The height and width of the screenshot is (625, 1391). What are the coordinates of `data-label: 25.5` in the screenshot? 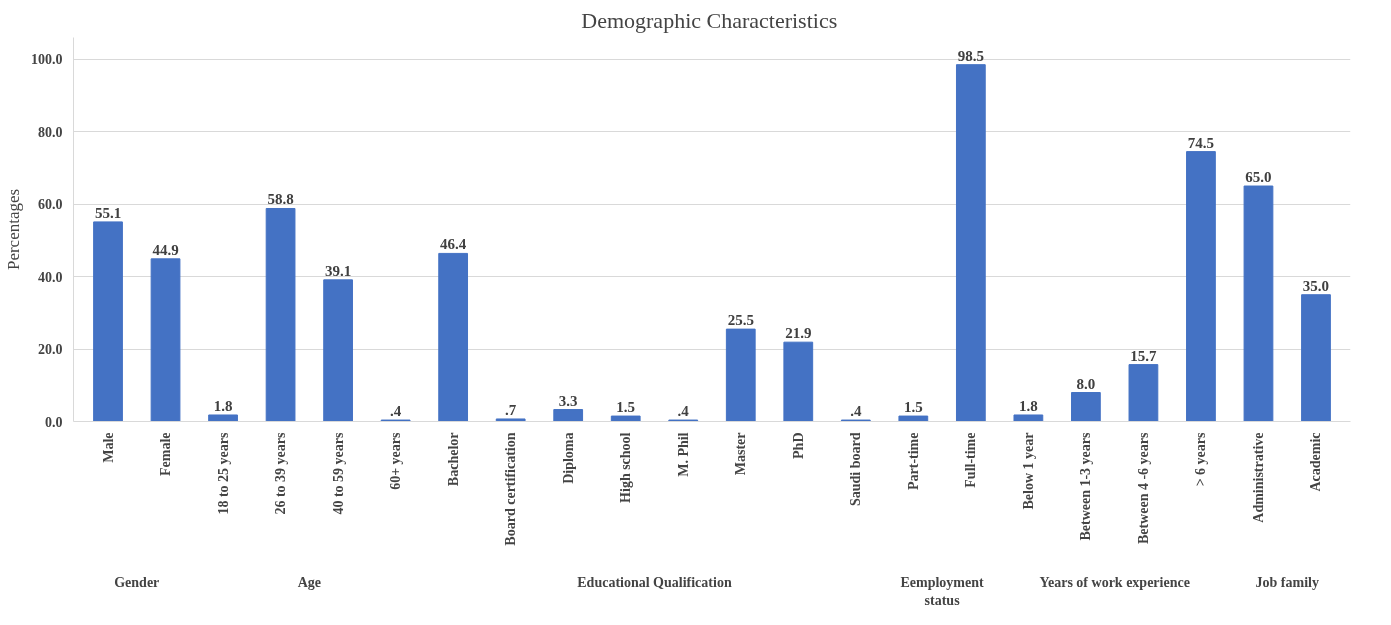 It's located at (740, 320).